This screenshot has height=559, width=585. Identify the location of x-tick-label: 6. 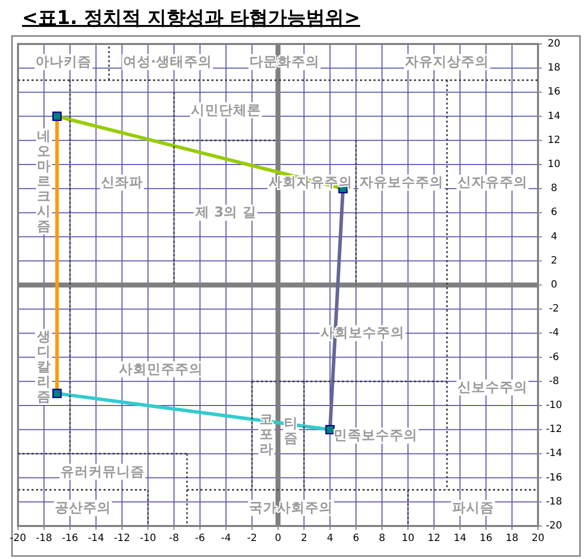
(356, 538).